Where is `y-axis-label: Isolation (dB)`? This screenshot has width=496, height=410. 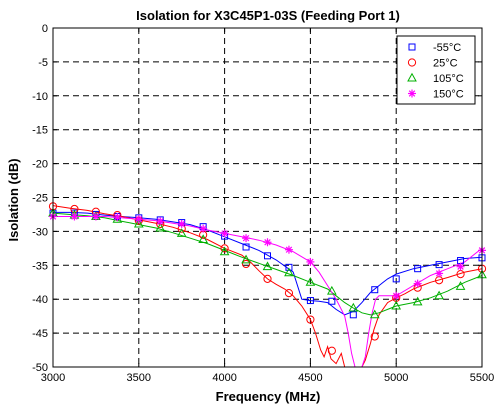
y-axis-label: Isolation (dB) is located at coordinates (13, 199).